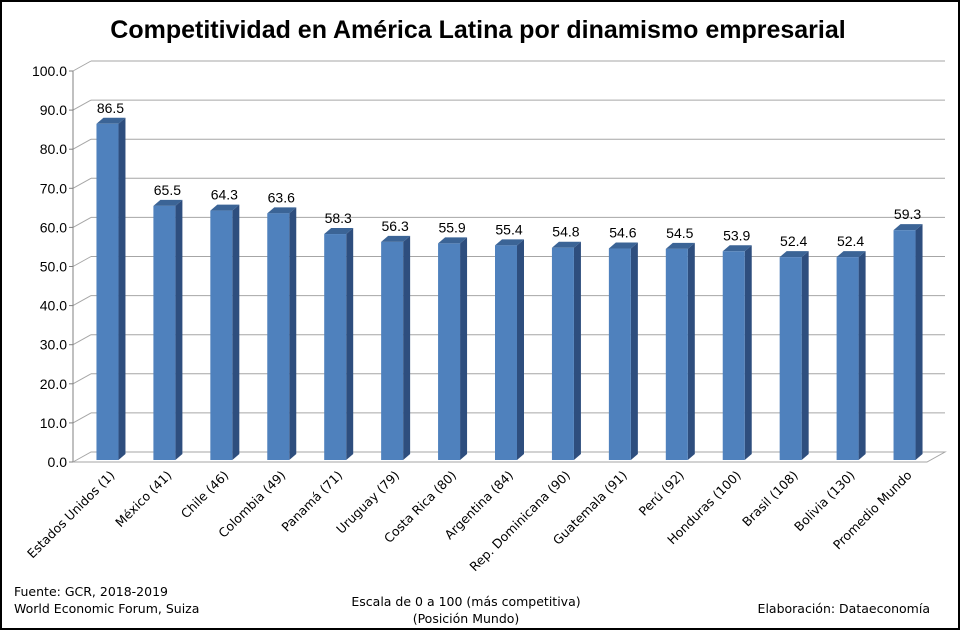 Image resolution: width=960 pixels, height=630 pixels. What do you see at coordinates (770, 499) in the screenshot?
I see `x-tick-label: Brasil (108)` at bounding box center [770, 499].